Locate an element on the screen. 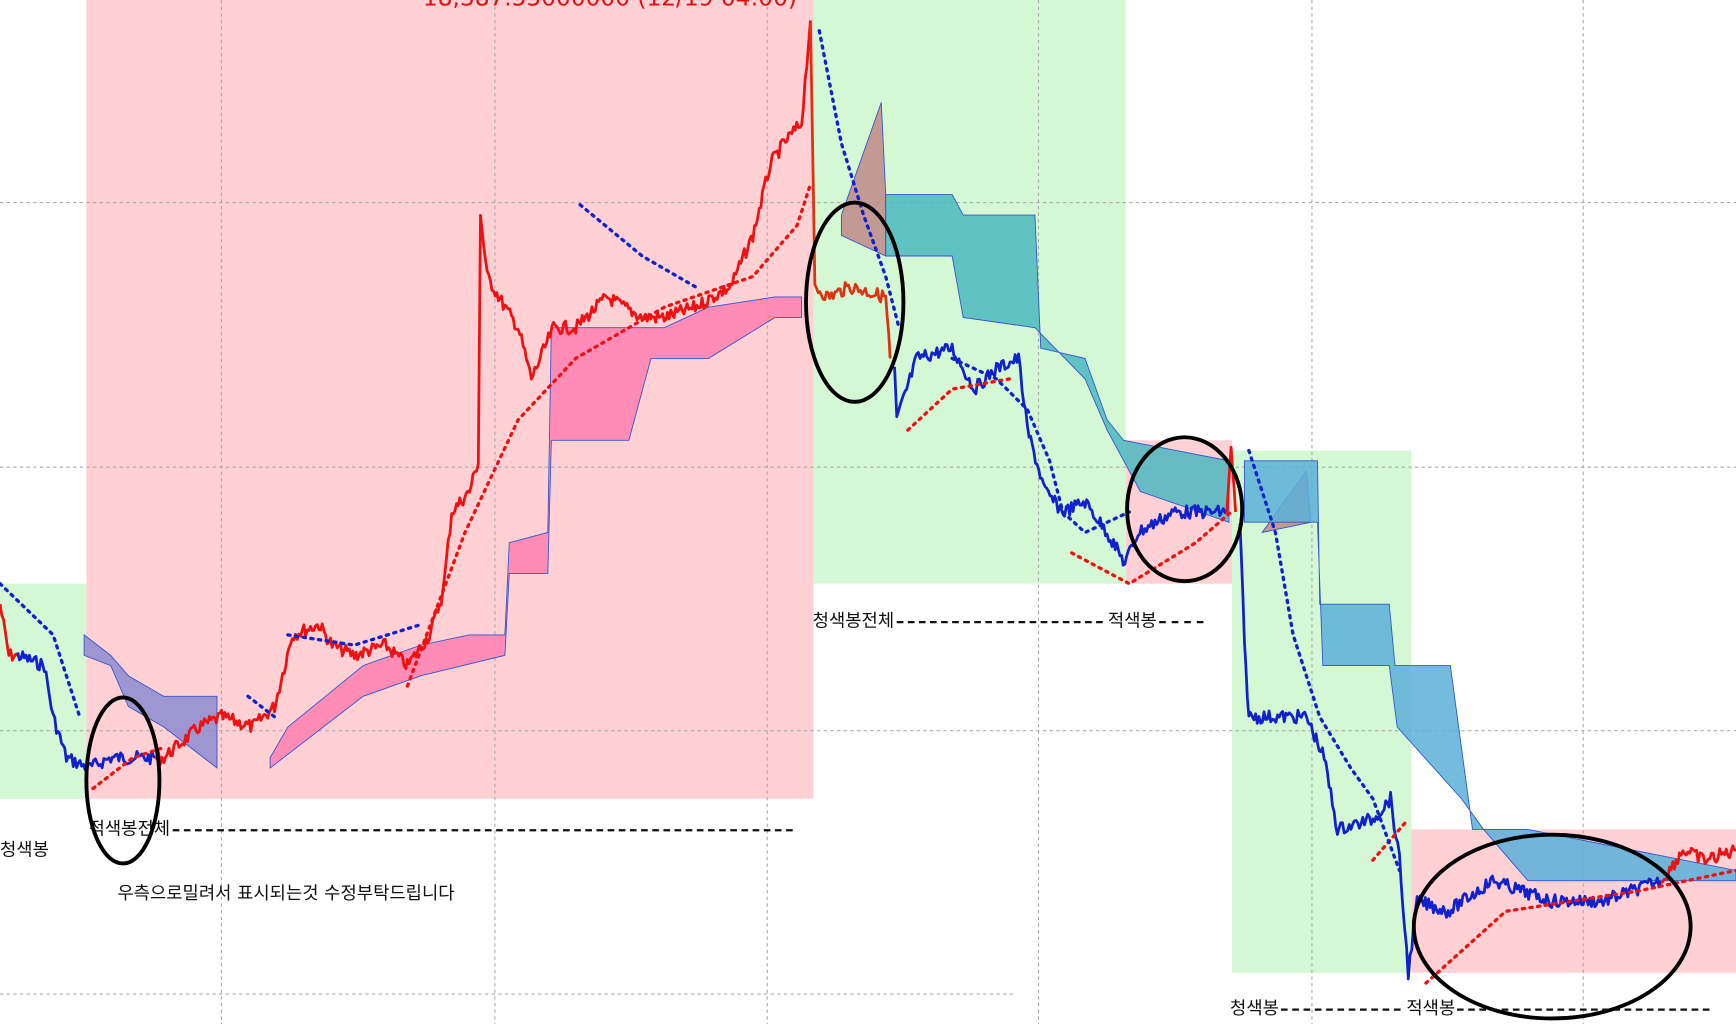 This screenshot has height=1024, width=1736. top-price-label: 18,387.55000000 (12/19 04:00) is located at coordinates (610, 5).